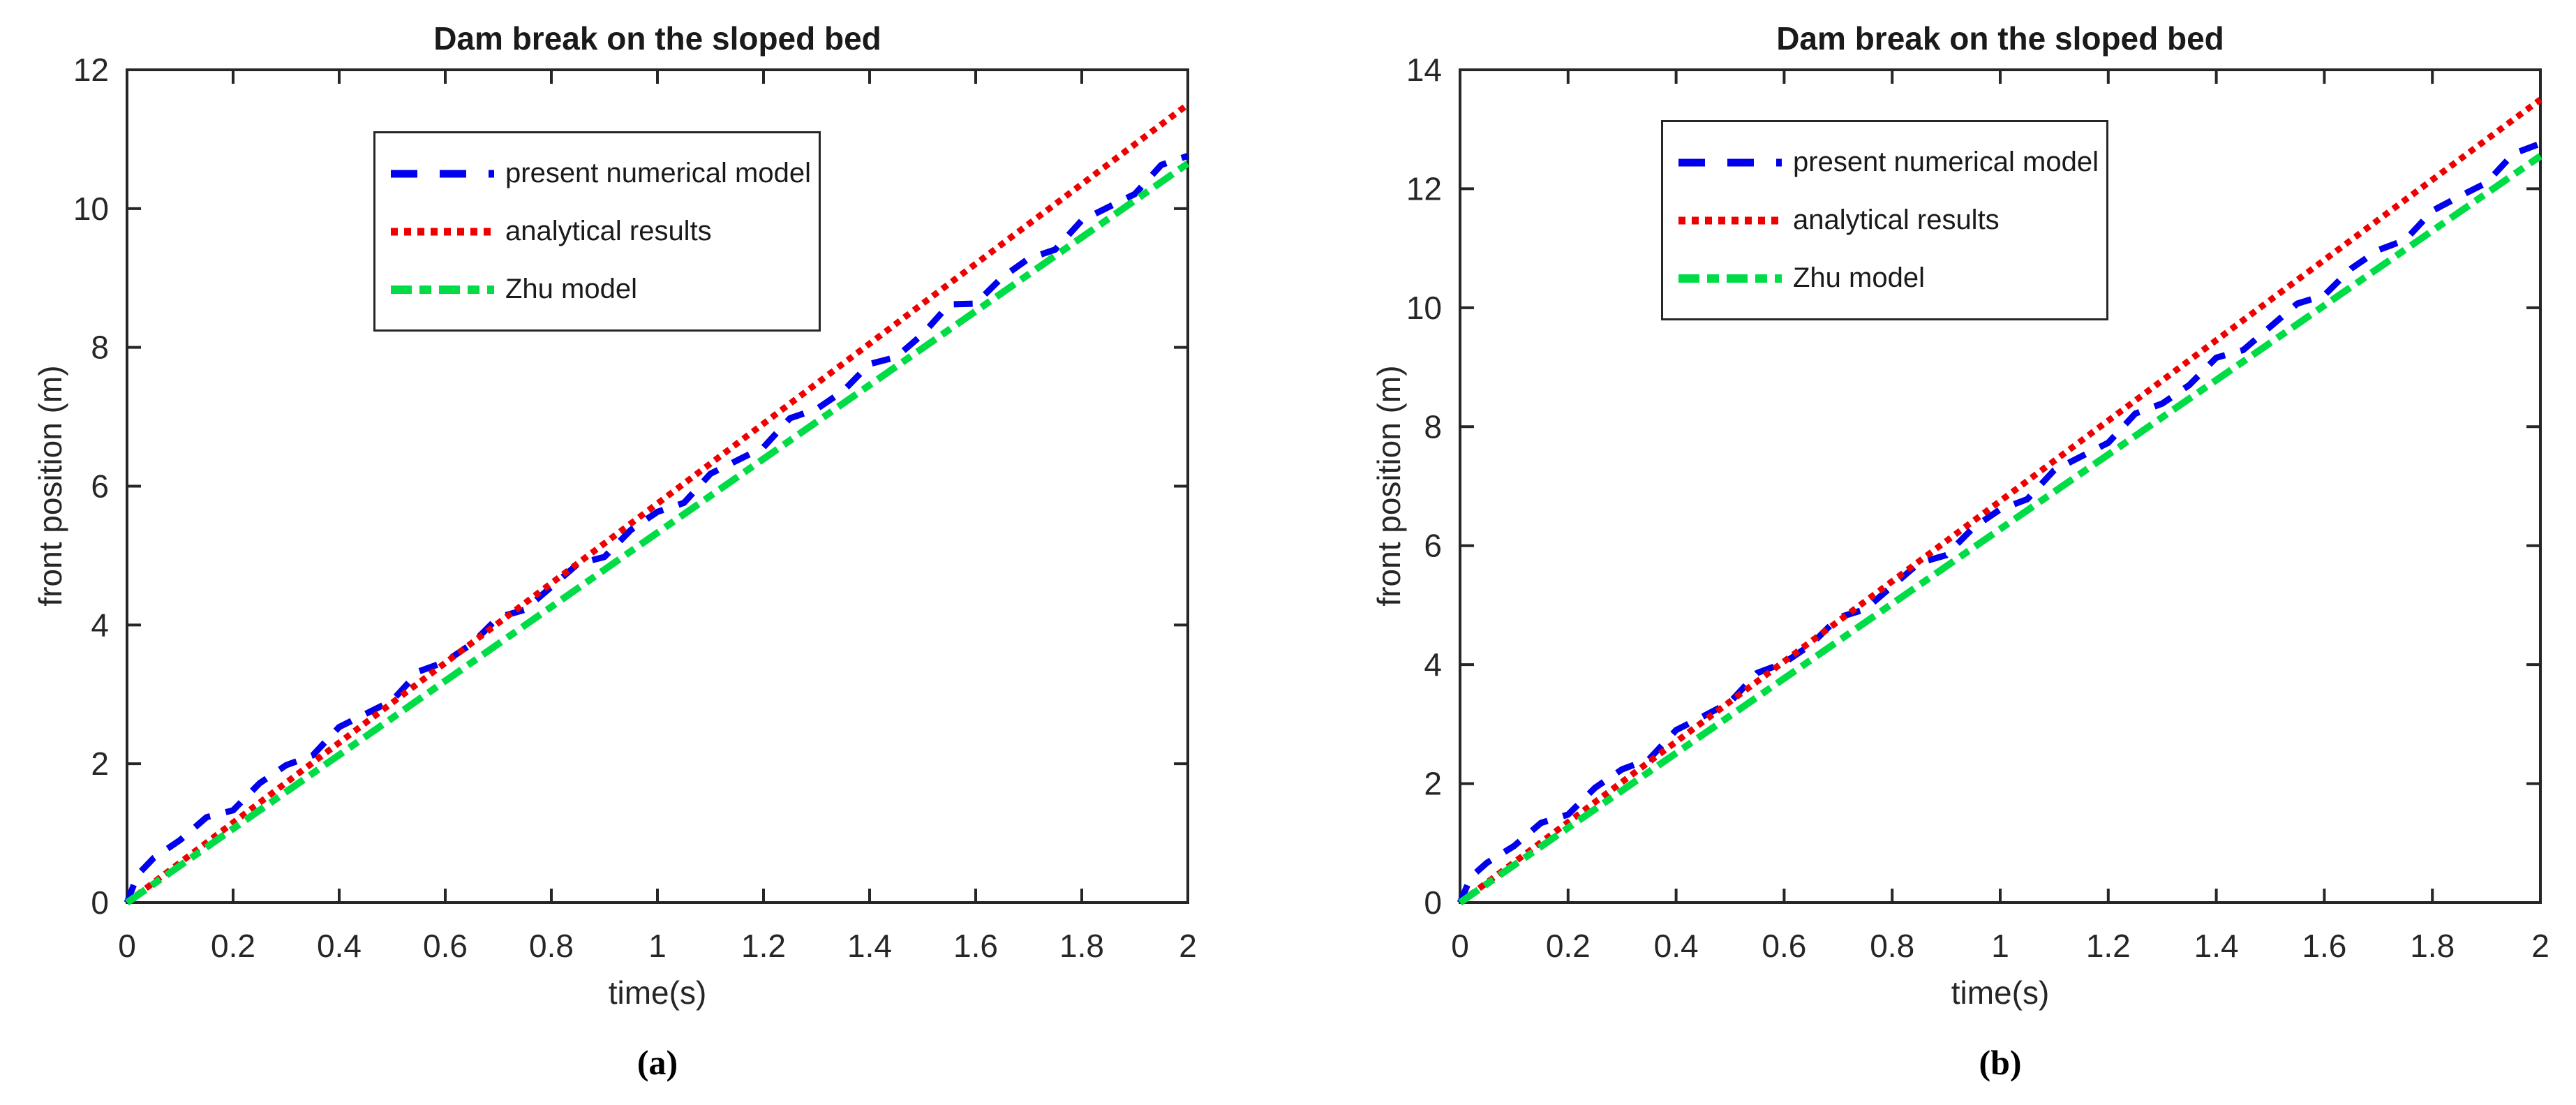 The height and width of the screenshot is (1105, 2576). What do you see at coordinates (2000, 38) in the screenshot?
I see `chart-title-b: Dam break on the sloped bed` at bounding box center [2000, 38].